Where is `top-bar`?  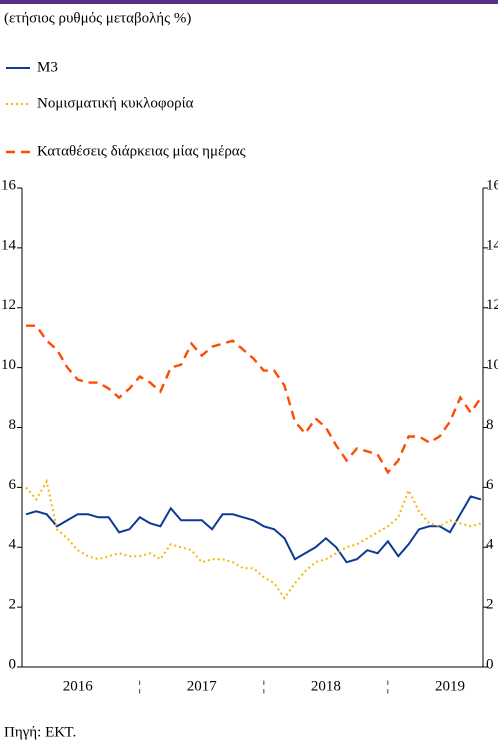 top-bar is located at coordinates (249, 2).